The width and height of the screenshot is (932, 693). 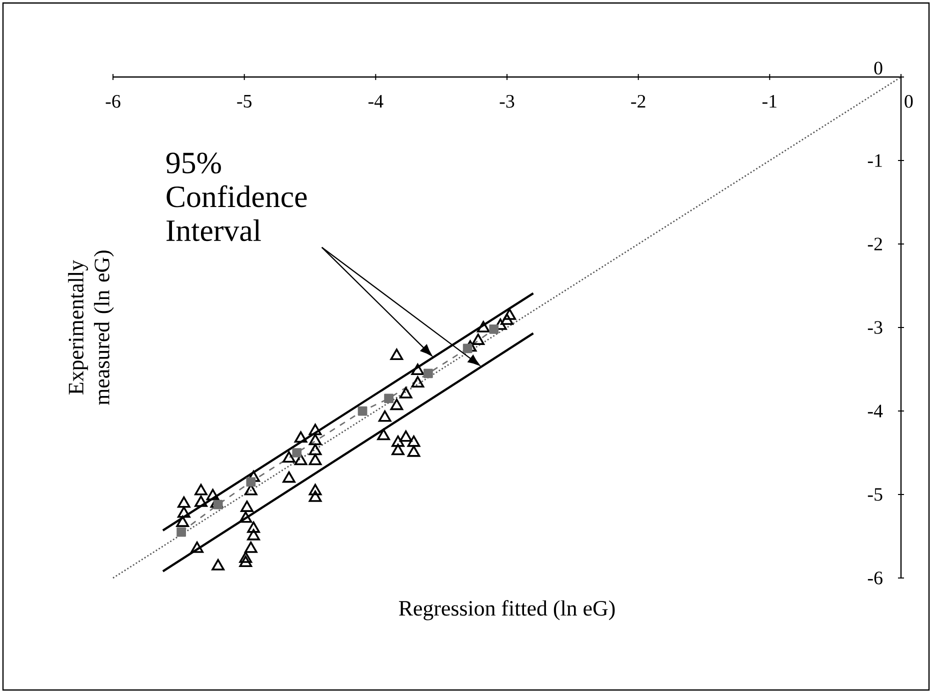 What do you see at coordinates (244, 101) in the screenshot?
I see `x-tick-label: -5` at bounding box center [244, 101].